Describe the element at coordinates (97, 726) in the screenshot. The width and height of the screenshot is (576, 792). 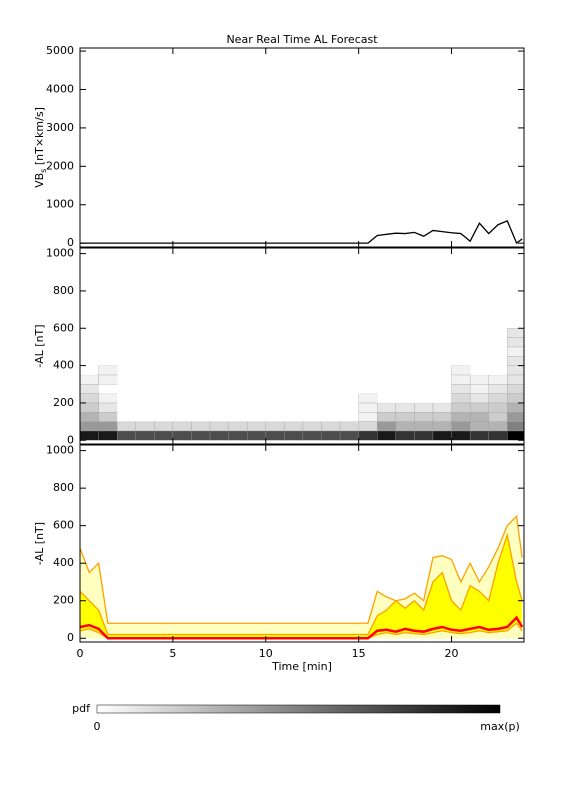
I see `colorbar-min: 0` at that location.